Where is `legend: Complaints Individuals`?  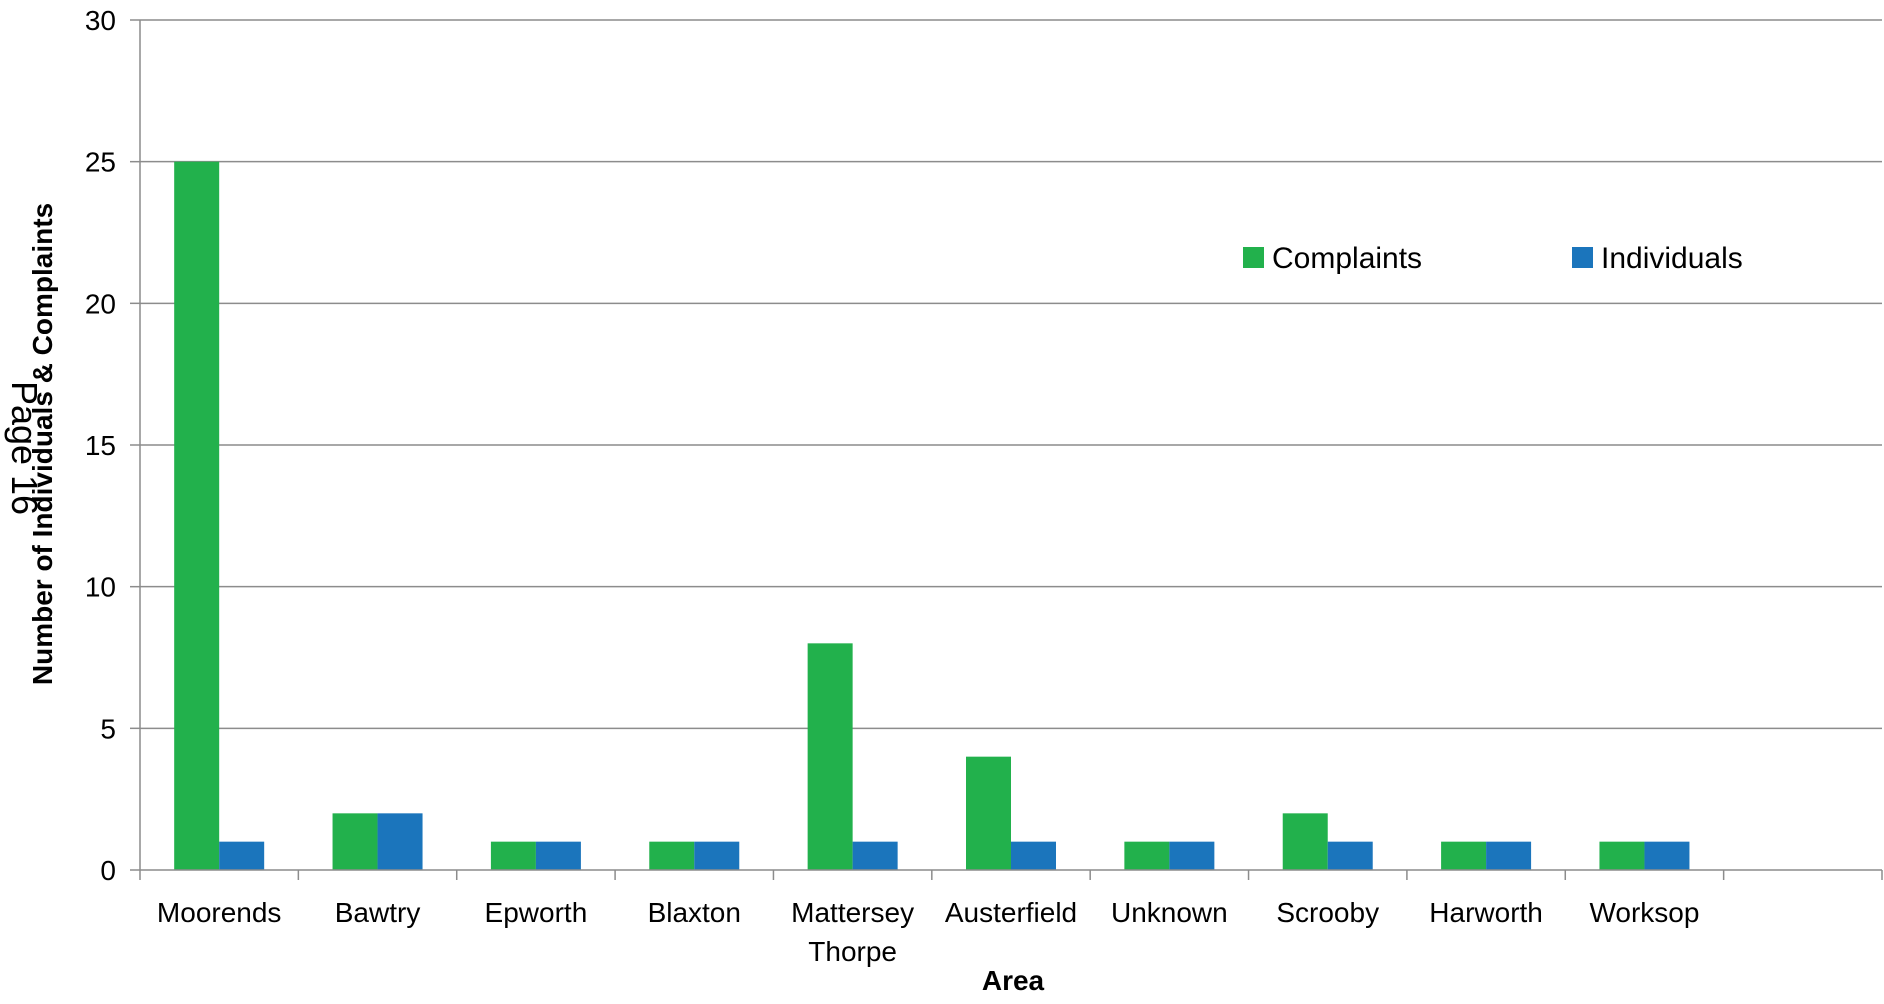 legend: Complaints Individuals is located at coordinates (1493, 258).